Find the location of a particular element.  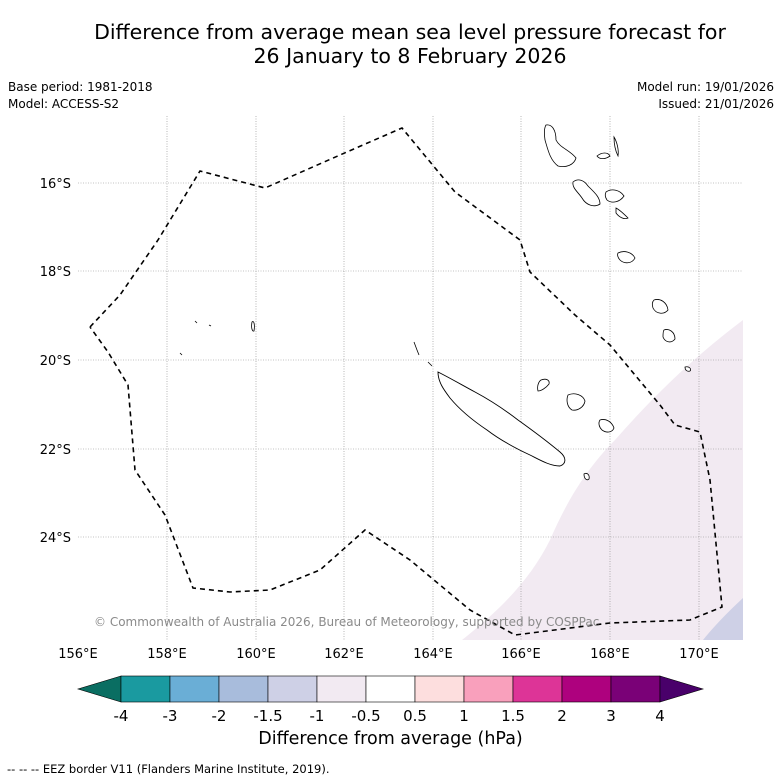

lon-label: 170°E is located at coordinates (699, 654).